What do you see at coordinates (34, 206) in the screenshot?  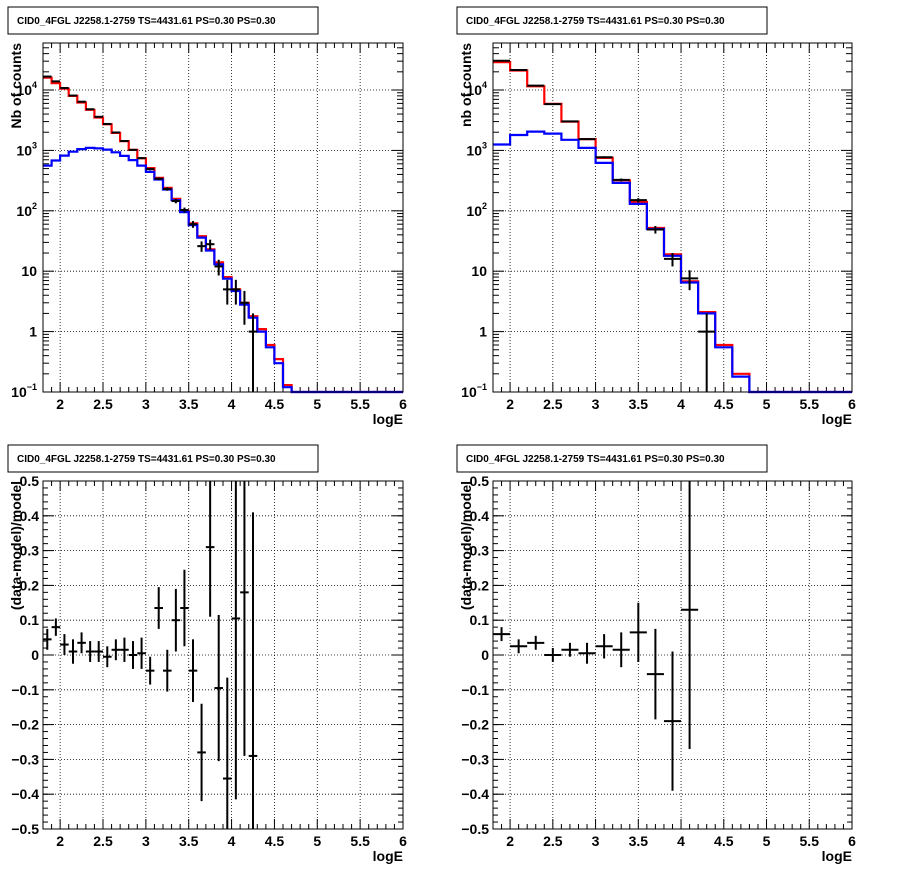 I see `y-tick-exponent: 2` at bounding box center [34, 206].